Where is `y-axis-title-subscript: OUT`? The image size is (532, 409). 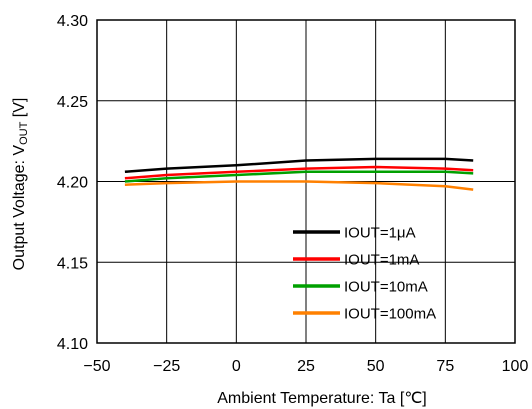 y-axis-title-subscript: OUT is located at coordinates (24, 133).